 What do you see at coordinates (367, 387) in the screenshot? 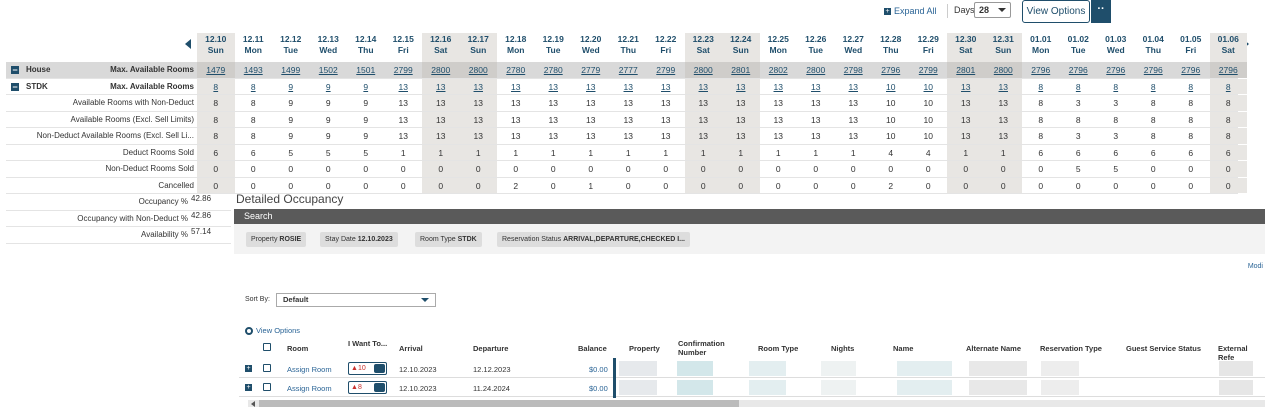
I see `i-want-to-button: ▲8` at bounding box center [367, 387].